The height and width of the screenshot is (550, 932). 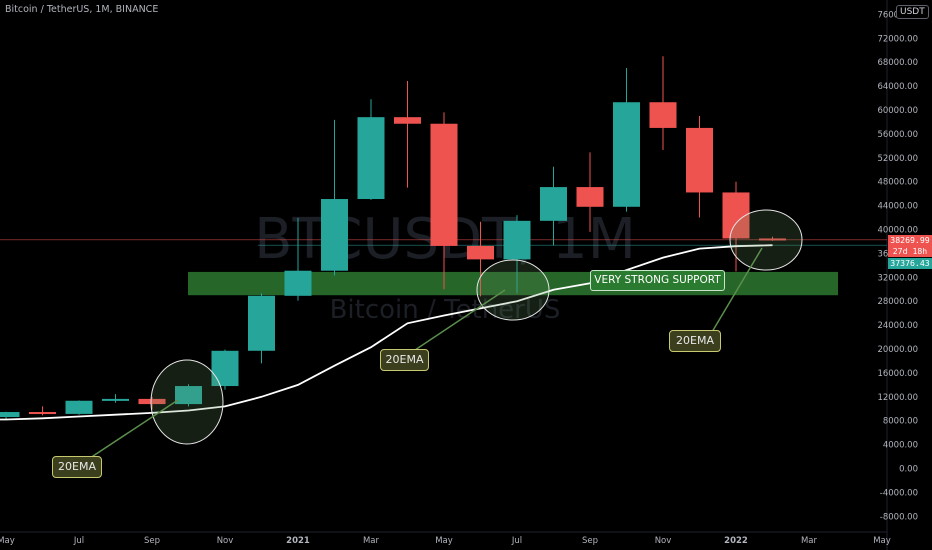 I want to click on y-tick-label: -4000.00, so click(x=899, y=493).